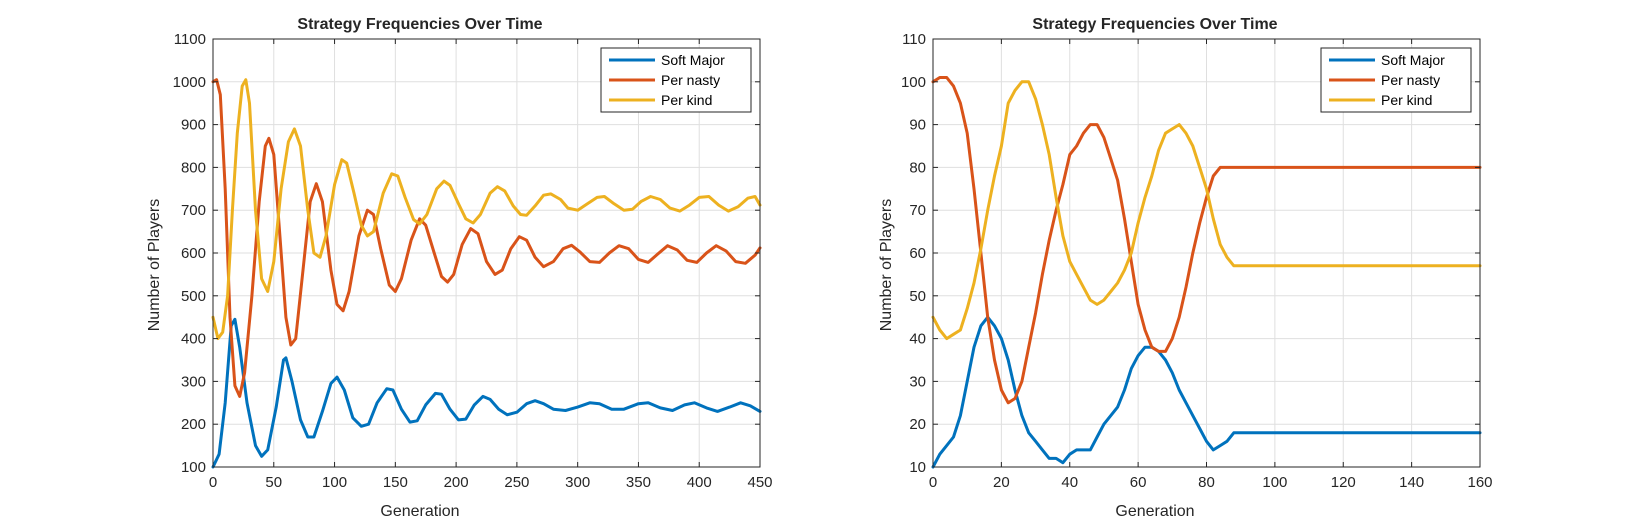  Describe the element at coordinates (1138, 482) in the screenshot. I see `chart-right-xtick-label: 60` at that location.